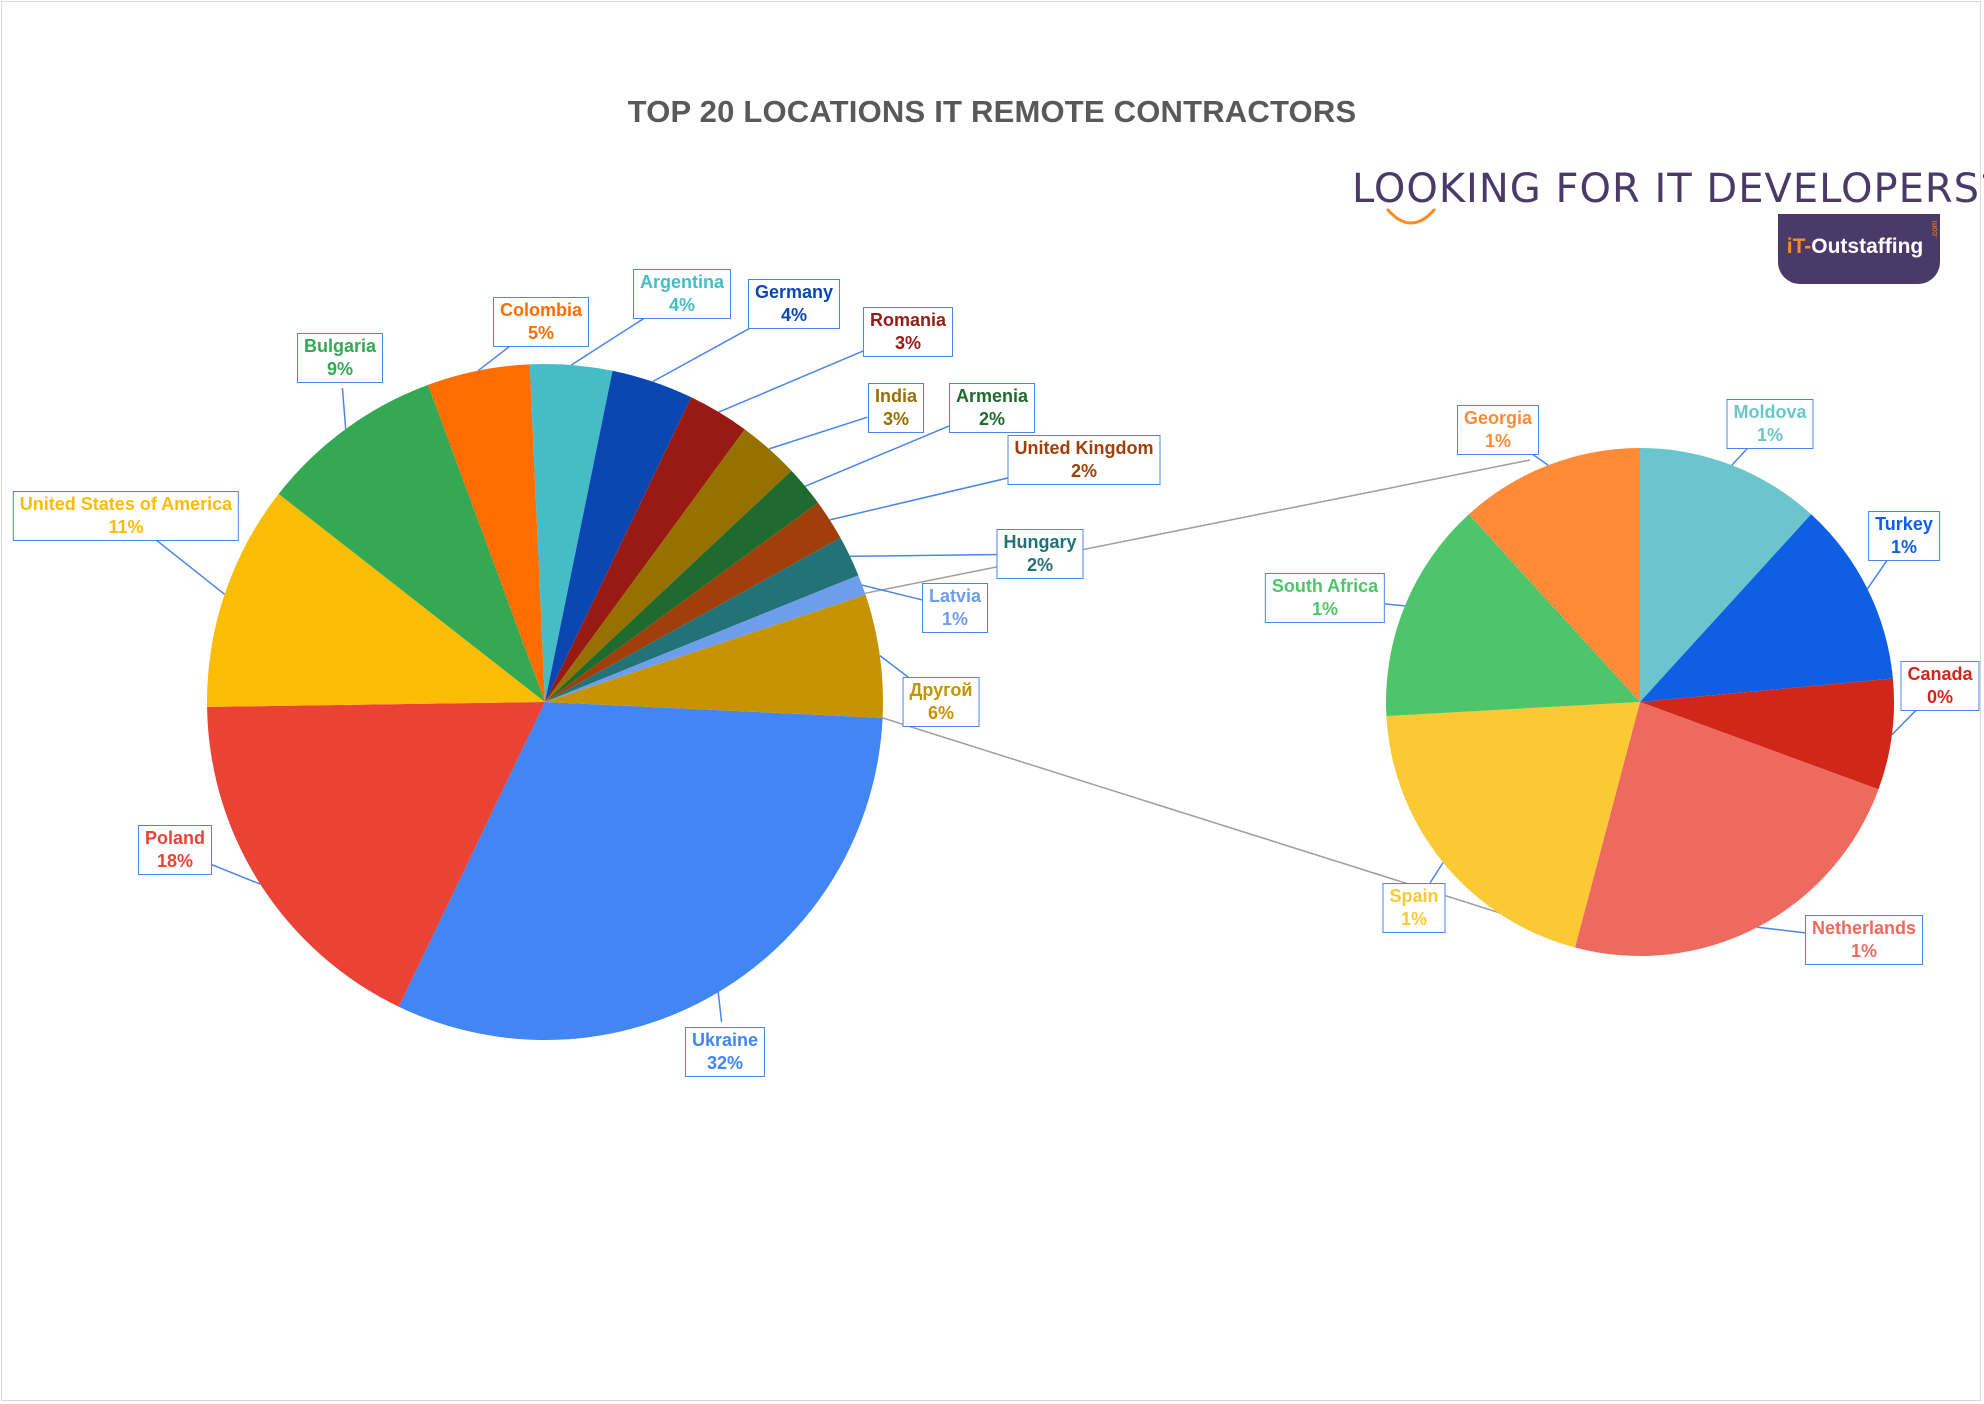  What do you see at coordinates (1864, 928) in the screenshot?
I see `secondary-label-name: Netherlands` at bounding box center [1864, 928].